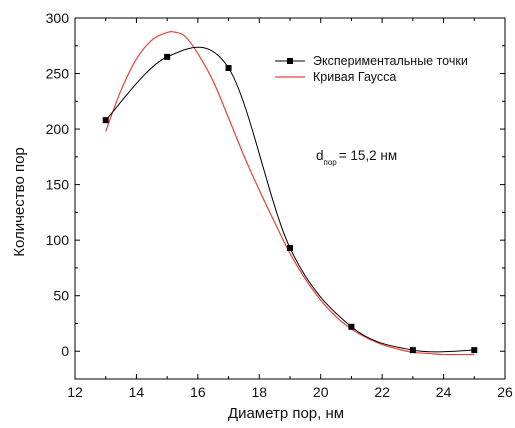 Image resolution: width=515 pixels, height=428 pixels. Describe the element at coordinates (137, 392) in the screenshot. I see `x-tick-label: 14` at that location.